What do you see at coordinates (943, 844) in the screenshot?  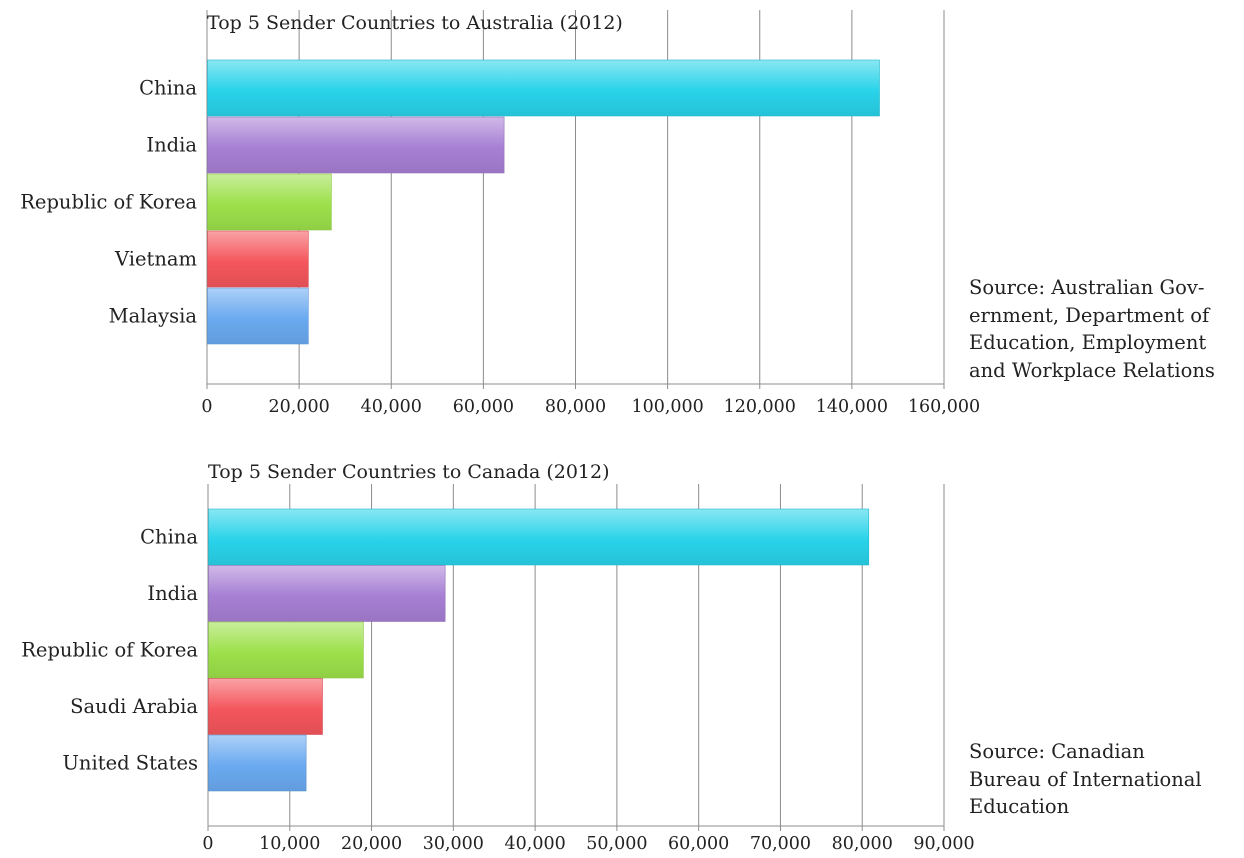 I see `x-tick-label: 90,000` at bounding box center [943, 844].